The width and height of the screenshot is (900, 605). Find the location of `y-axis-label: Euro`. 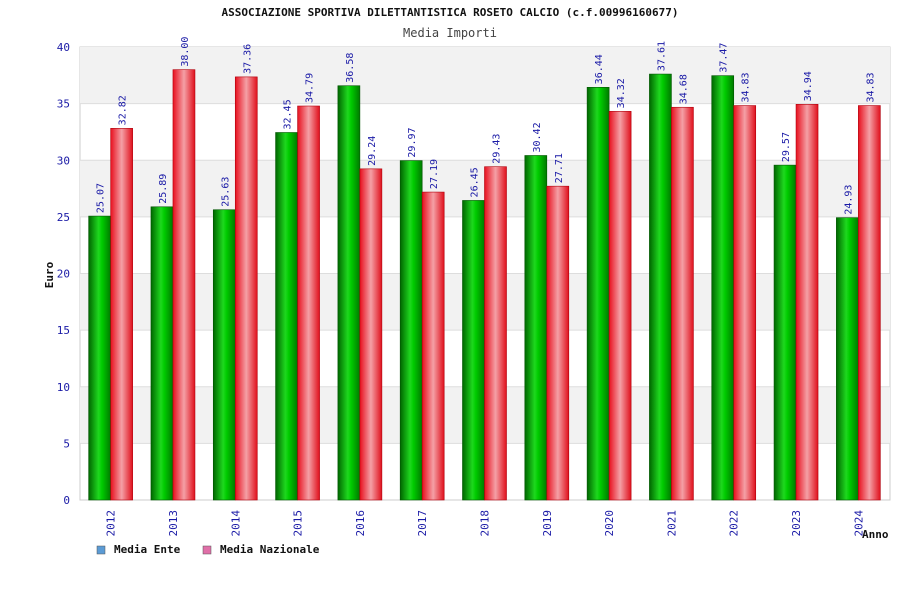

y-axis-label: Euro is located at coordinates (49, 274).